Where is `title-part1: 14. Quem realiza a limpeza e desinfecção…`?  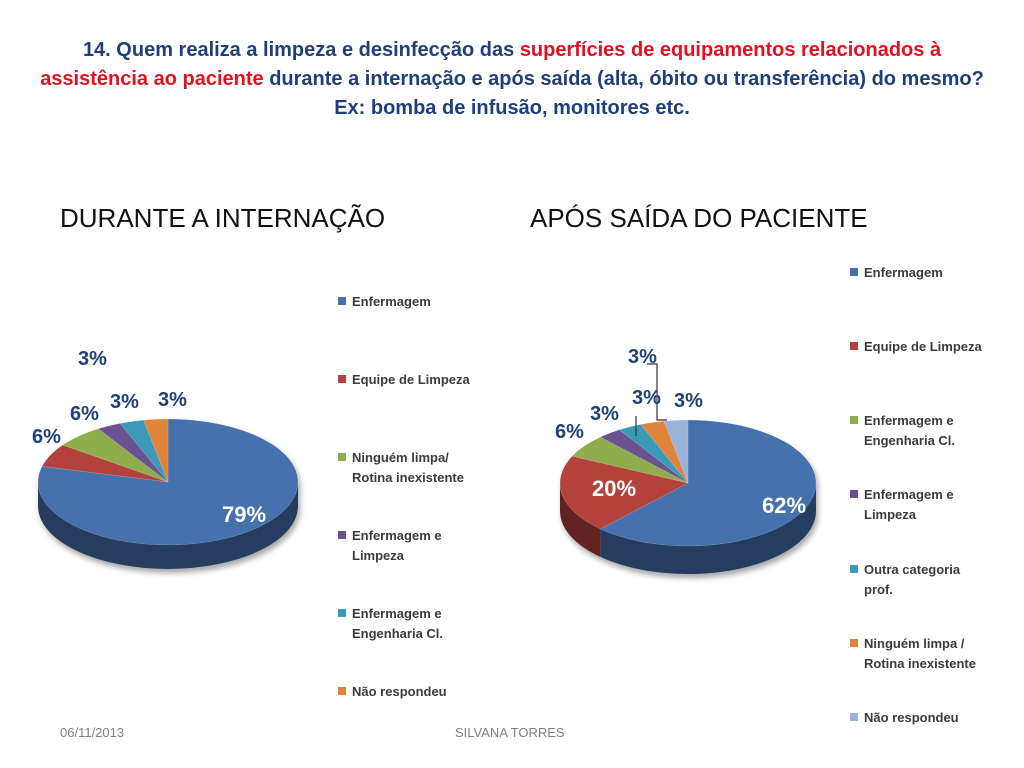
title-part1: 14. Quem realiza a limpeza e desinfecção… is located at coordinates (301, 50).